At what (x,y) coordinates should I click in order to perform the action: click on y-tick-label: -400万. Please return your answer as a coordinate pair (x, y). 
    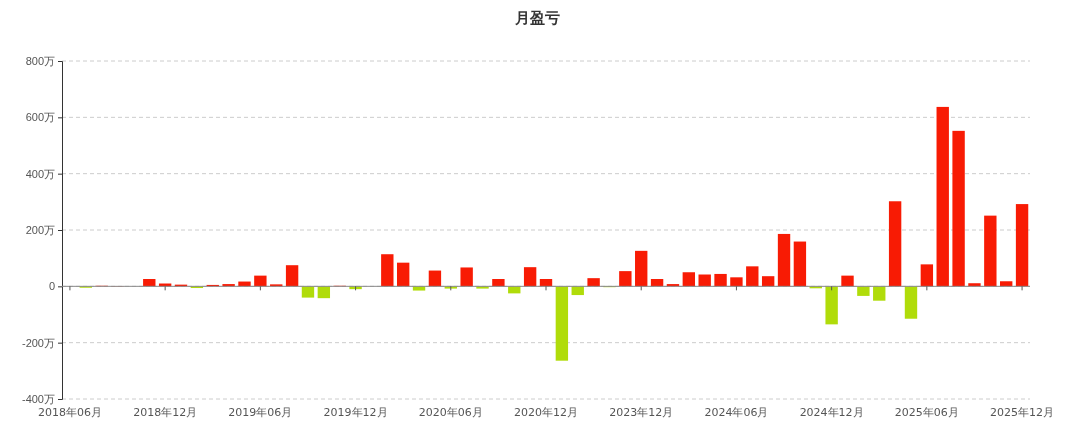
    Looking at the image, I should click on (38, 399).